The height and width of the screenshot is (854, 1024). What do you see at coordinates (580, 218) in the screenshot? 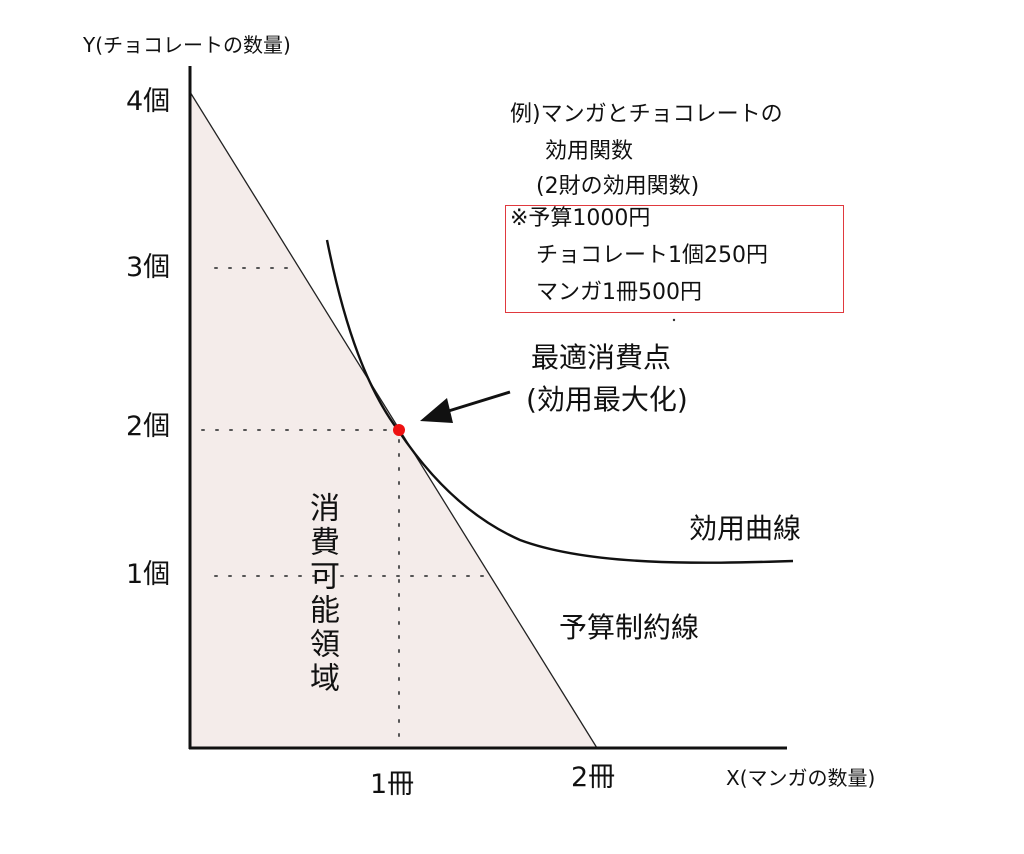
I see `budget-line1: ※予算1000円` at bounding box center [580, 218].